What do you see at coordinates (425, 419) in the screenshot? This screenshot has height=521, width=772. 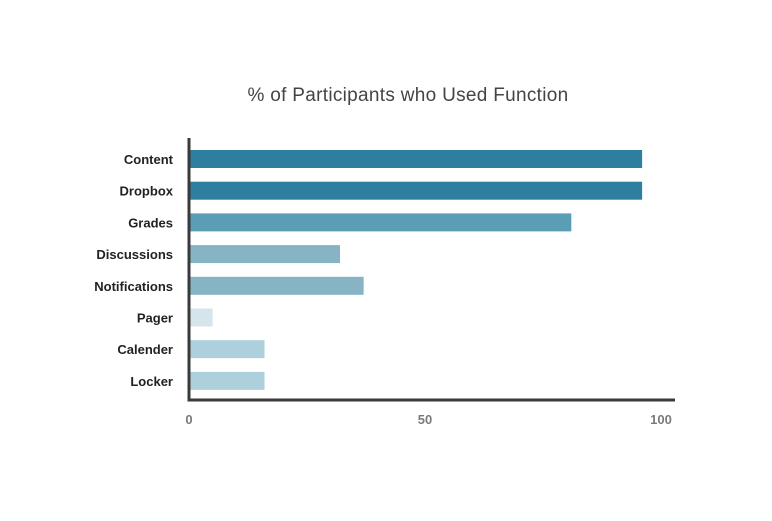 I see `x-tick-label-50: 50` at bounding box center [425, 419].